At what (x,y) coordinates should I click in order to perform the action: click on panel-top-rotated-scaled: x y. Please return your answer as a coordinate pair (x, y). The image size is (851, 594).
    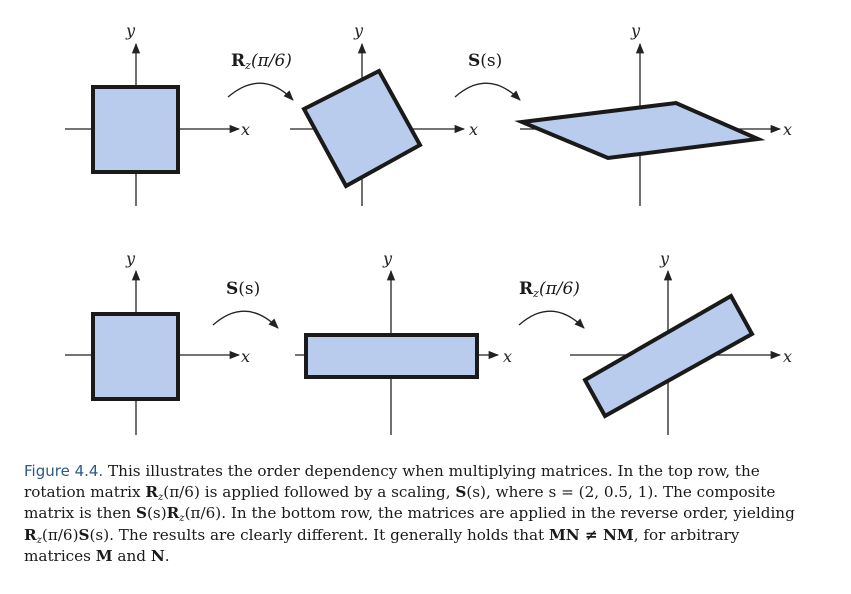
    Looking at the image, I should click on (653, 113).